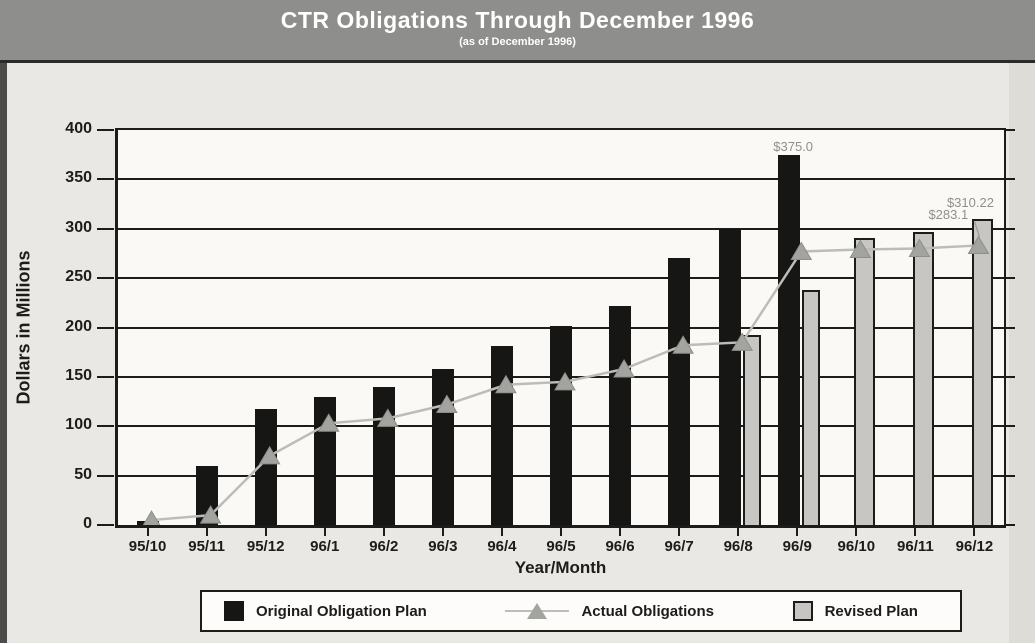 Image resolution: width=1035 pixels, height=643 pixels. I want to click on data-label: $310.22, so click(970, 202).